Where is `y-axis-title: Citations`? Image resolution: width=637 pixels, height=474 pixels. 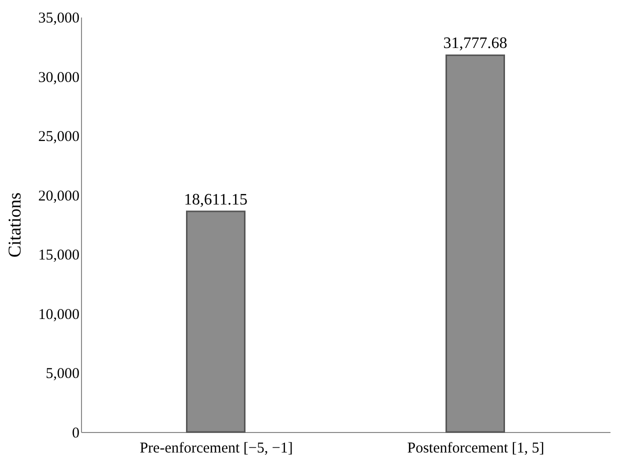
y-axis-title: Citations is located at coordinates (14, 225).